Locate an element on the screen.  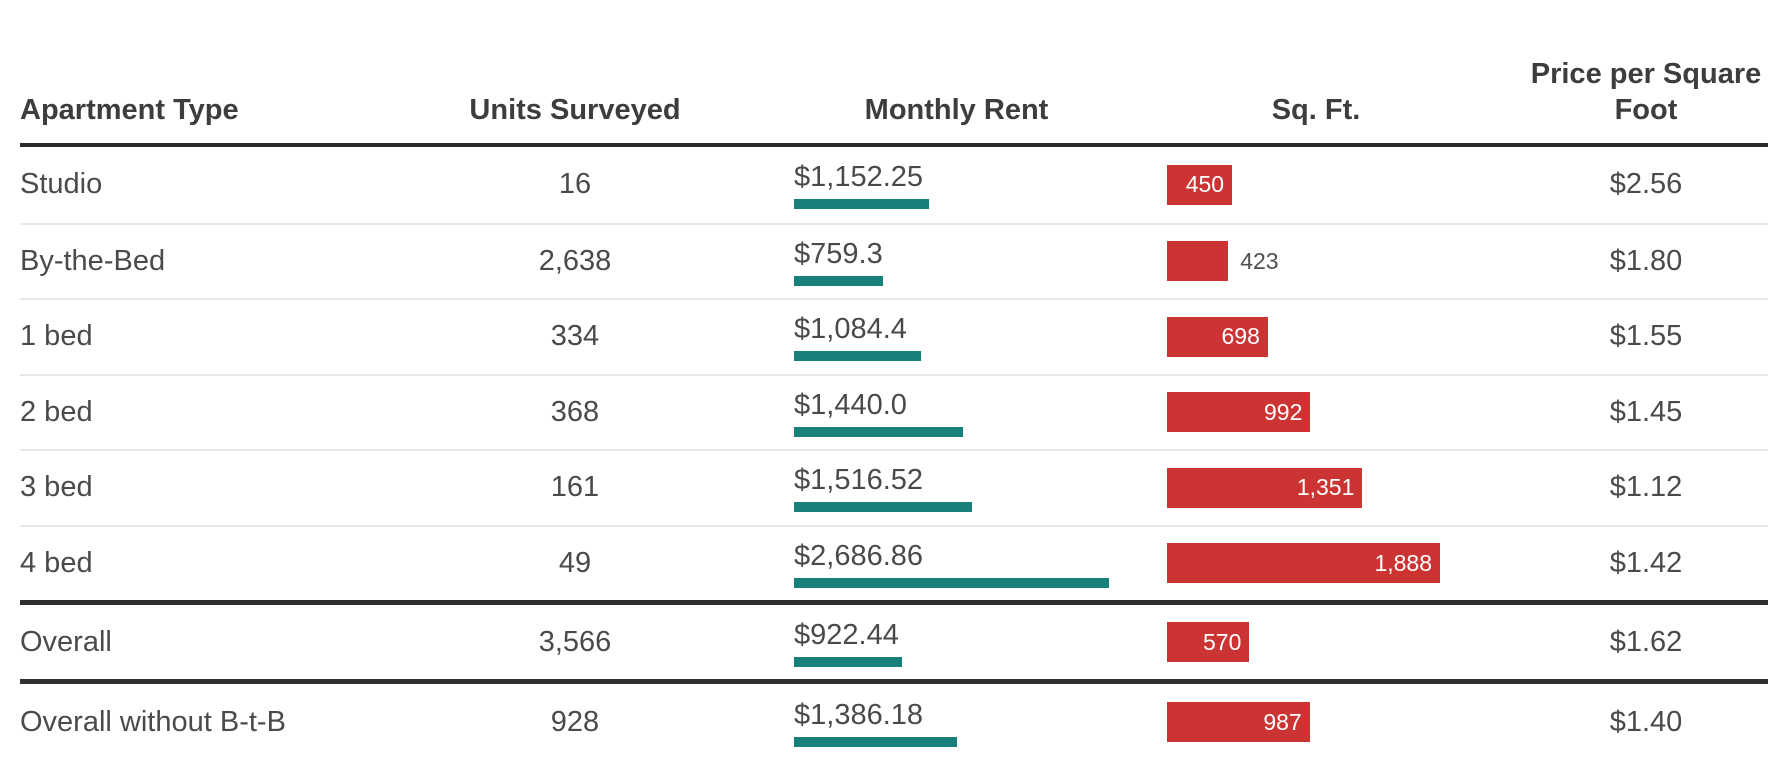
col-header-apartment-type: Apartment Type is located at coordinates (129, 110).